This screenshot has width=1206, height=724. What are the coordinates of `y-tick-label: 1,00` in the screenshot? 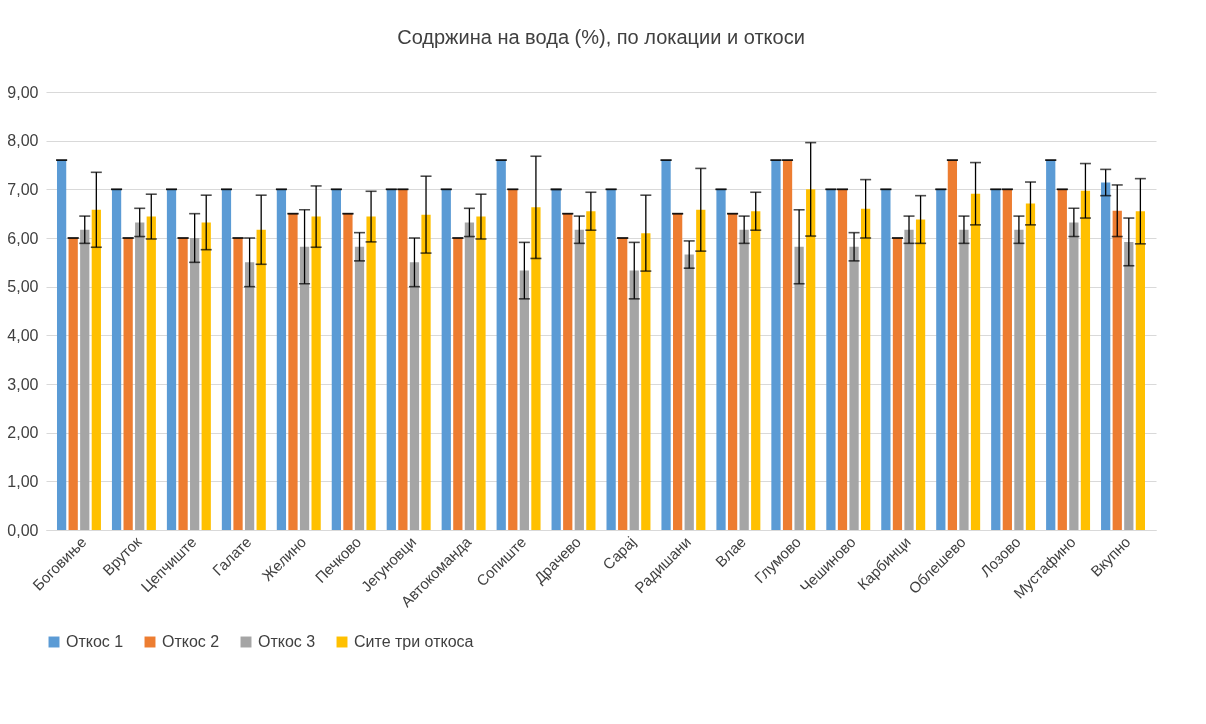 It's located at (23, 481).